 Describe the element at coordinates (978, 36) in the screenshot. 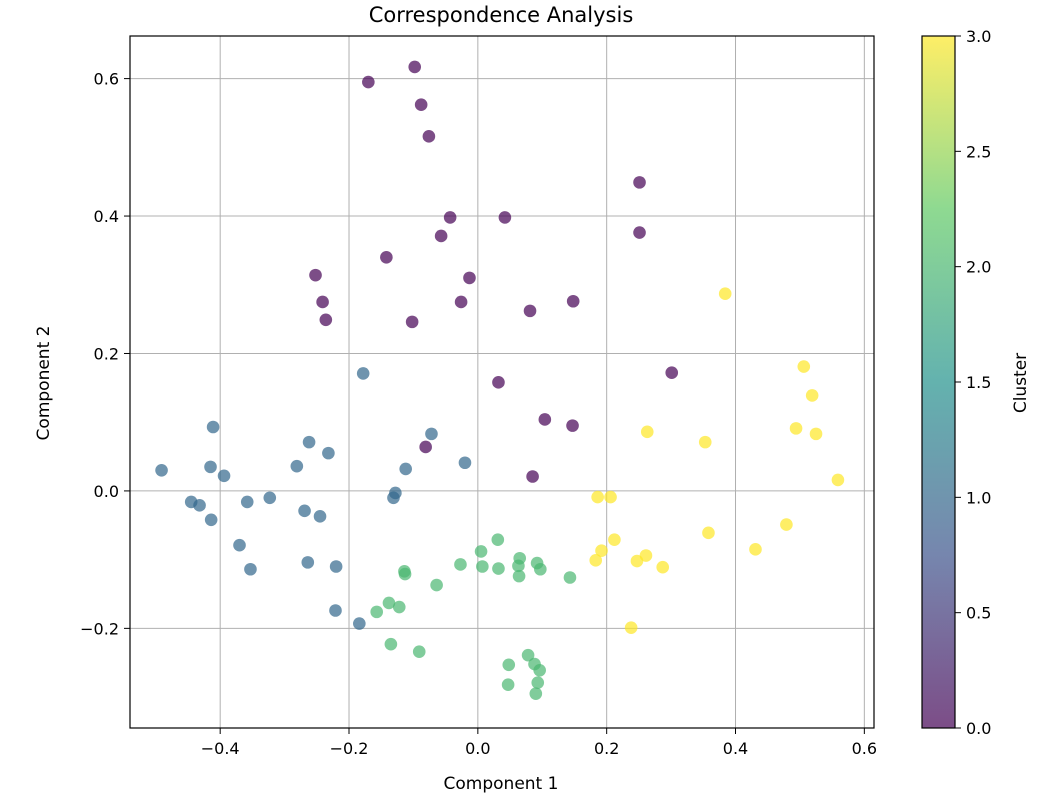

I see `colorbar-tick-label: 3.0` at that location.